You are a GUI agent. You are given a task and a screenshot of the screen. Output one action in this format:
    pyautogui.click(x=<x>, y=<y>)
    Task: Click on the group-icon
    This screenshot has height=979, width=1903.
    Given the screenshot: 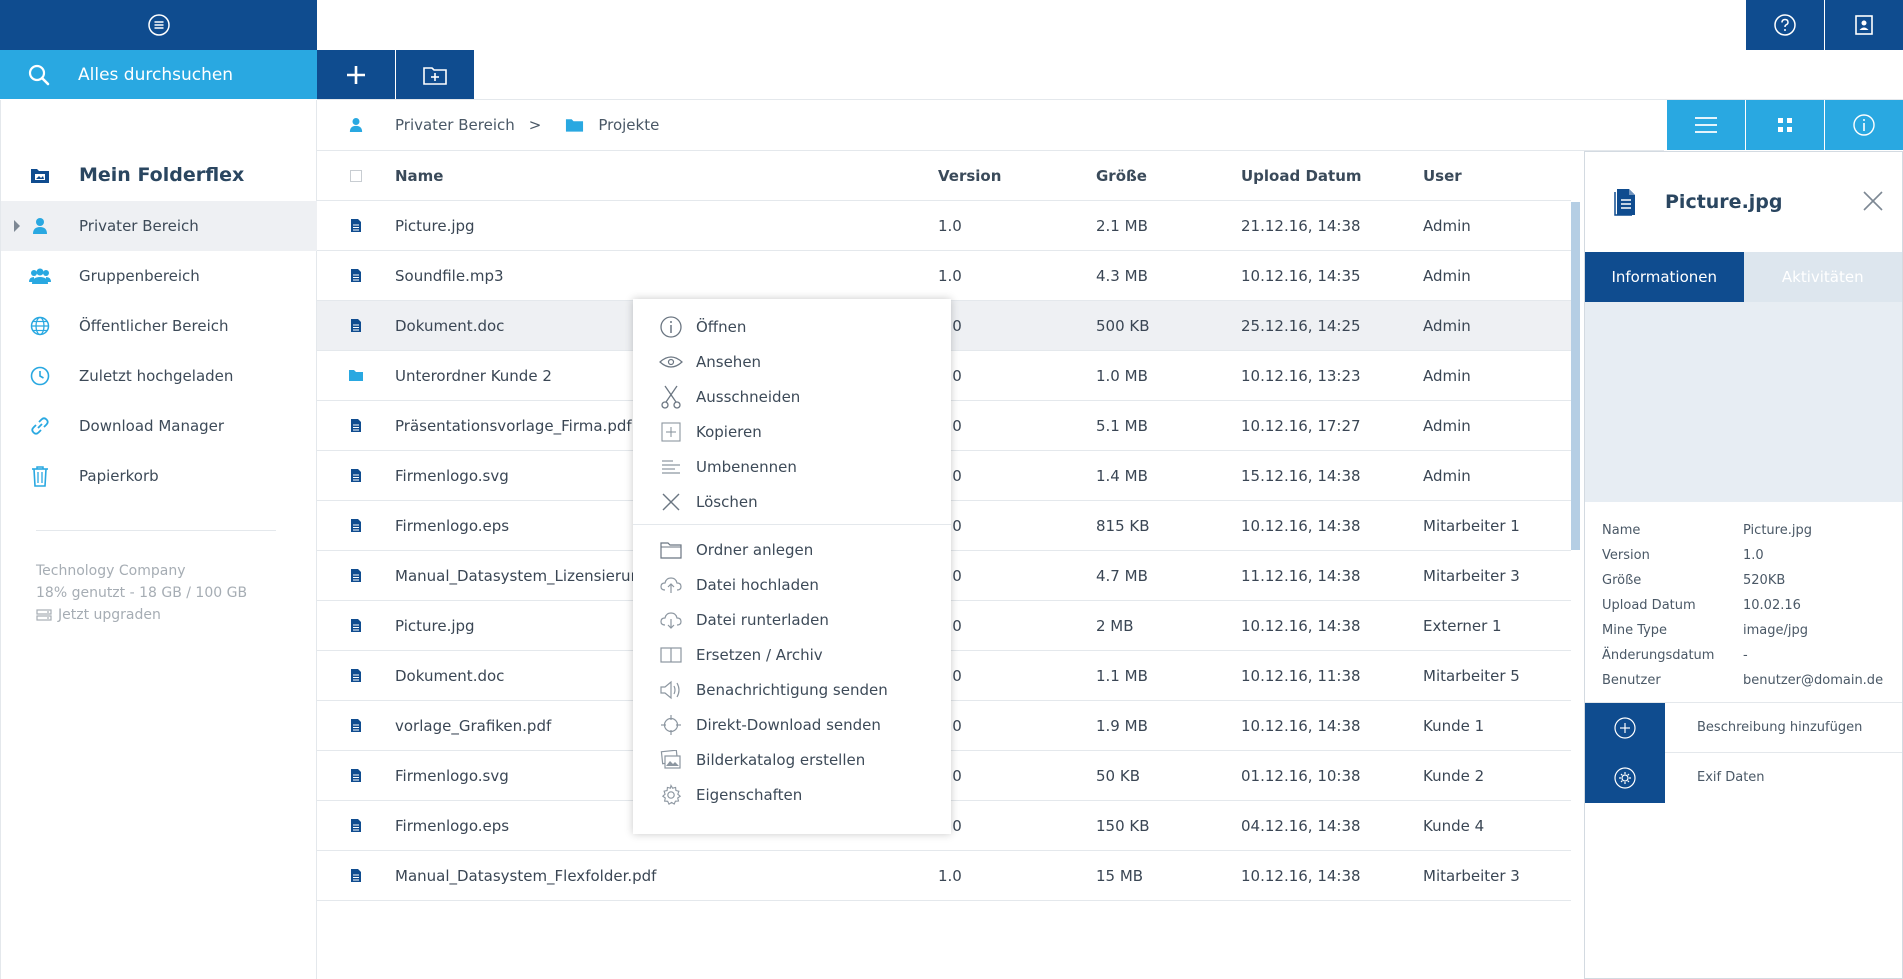 What is the action you would take?
    pyautogui.click(x=40, y=276)
    